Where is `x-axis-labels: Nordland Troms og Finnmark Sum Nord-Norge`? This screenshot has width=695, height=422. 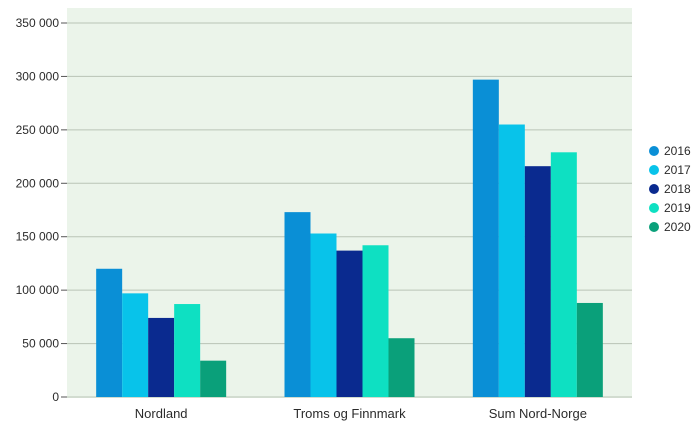 x-axis-labels: Nordland Troms og Finnmark Sum Nord-Norge is located at coordinates (361, 413).